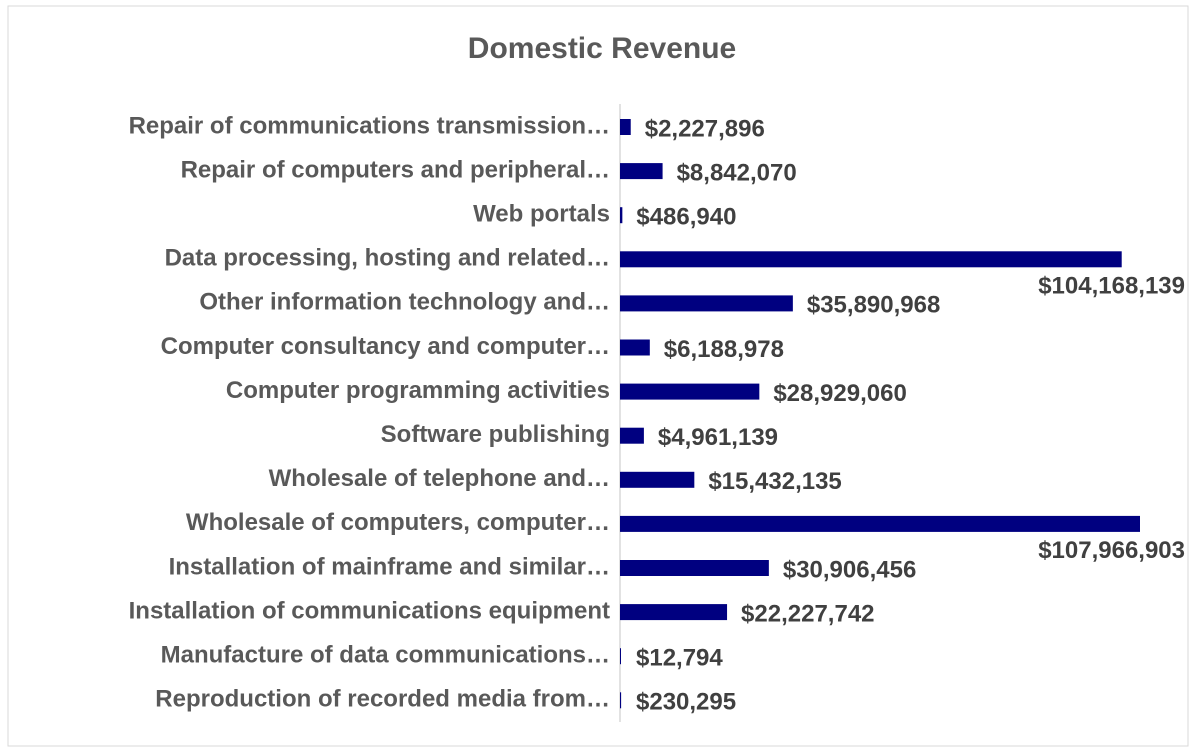 This screenshot has height=752, width=1189. Describe the element at coordinates (1111, 286) in the screenshot. I see `data-label: $104,168,139` at that location.